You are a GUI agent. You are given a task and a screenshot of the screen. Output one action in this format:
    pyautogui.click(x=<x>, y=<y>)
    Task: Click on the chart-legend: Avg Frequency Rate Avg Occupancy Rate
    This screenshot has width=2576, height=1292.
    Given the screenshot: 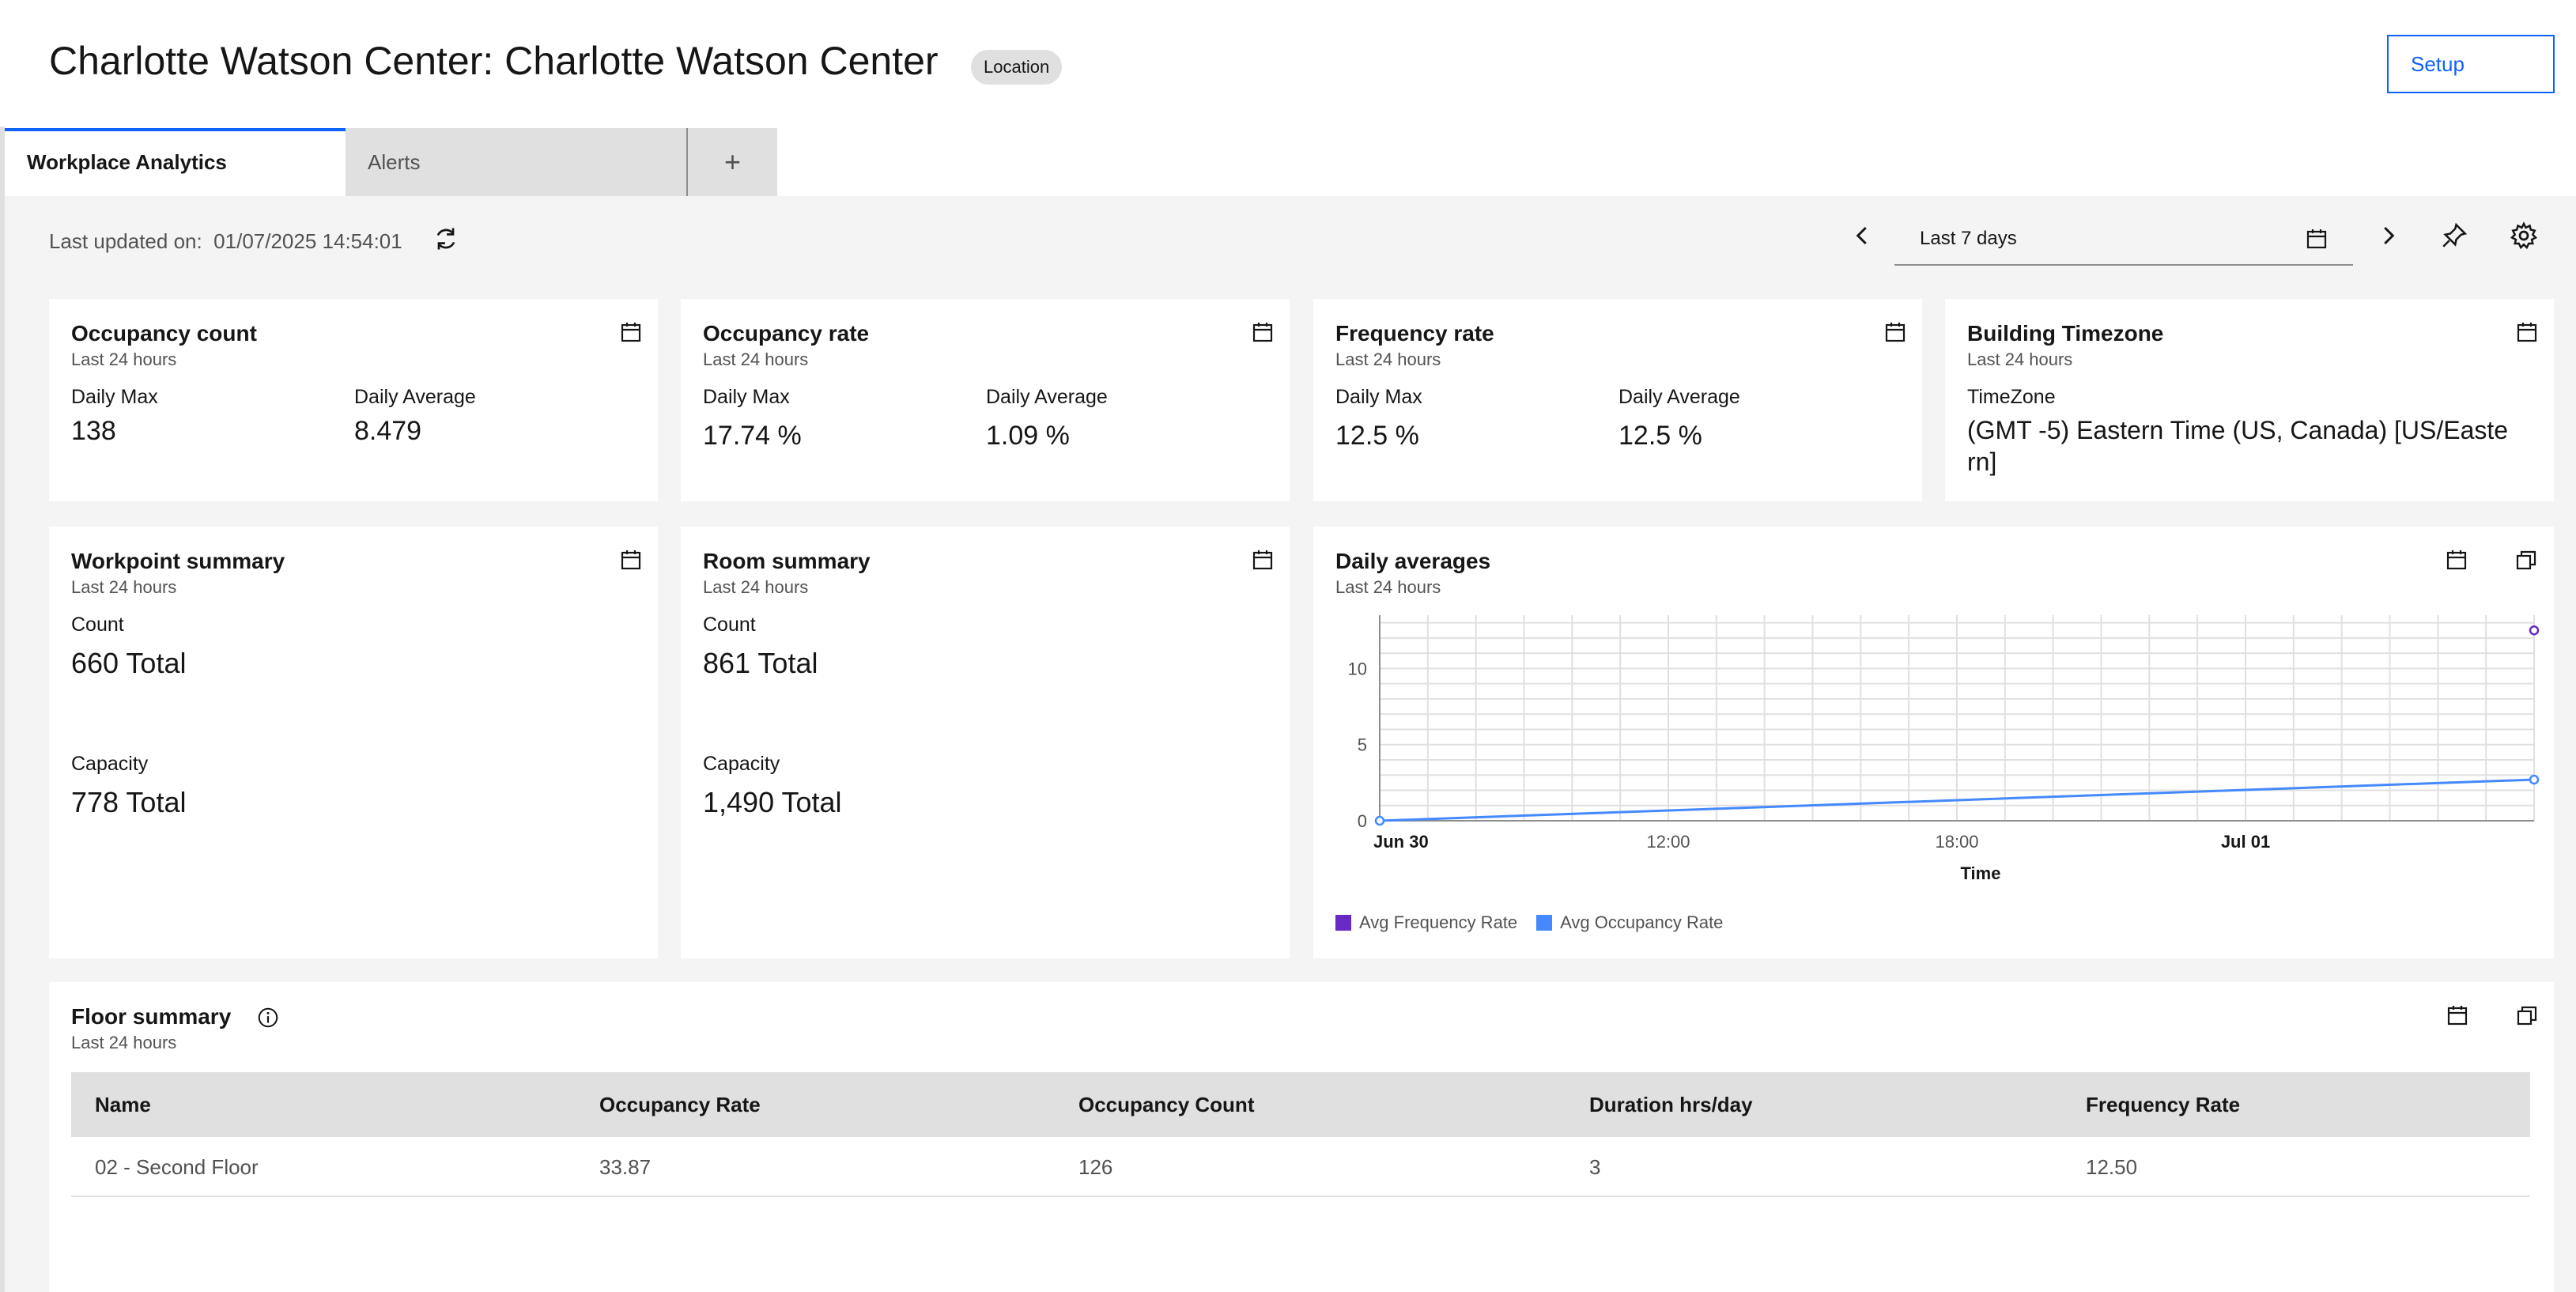 What is the action you would take?
    pyautogui.click(x=1538, y=922)
    